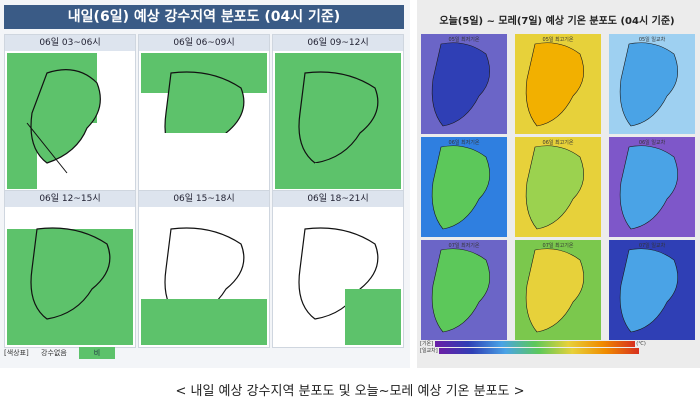  What do you see at coordinates (204, 17) in the screenshot?
I see `precipitation-title: 내일(6일) 예상 강수지역 분포도 (04시 기준)` at bounding box center [204, 17].